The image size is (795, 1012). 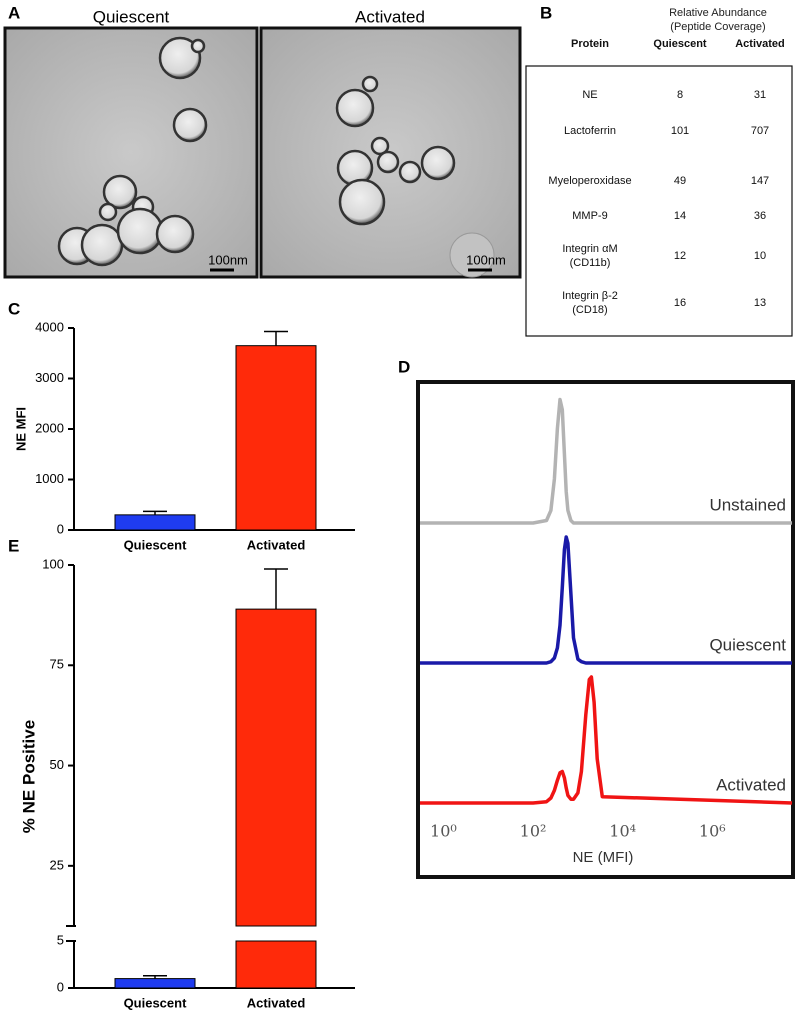 What do you see at coordinates (131, 152) in the screenshot?
I see `micrograph-quiescent` at bounding box center [131, 152].